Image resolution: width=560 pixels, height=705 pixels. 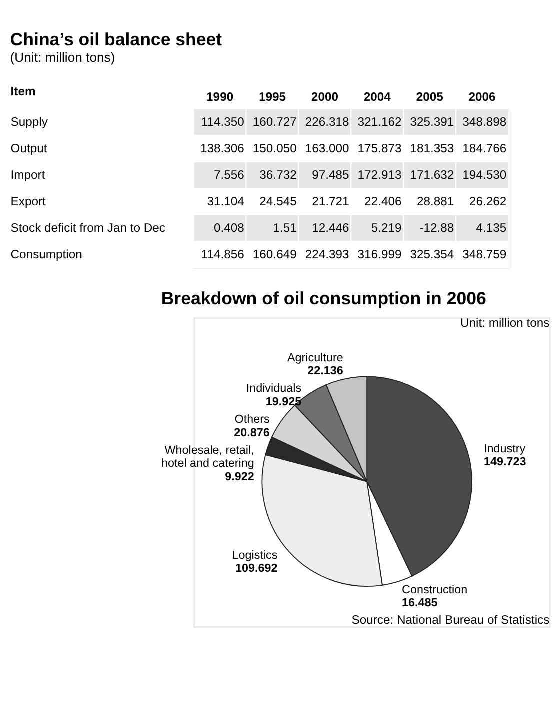 What do you see at coordinates (223, 121) in the screenshot?
I see `data-label: 114.350` at bounding box center [223, 121].